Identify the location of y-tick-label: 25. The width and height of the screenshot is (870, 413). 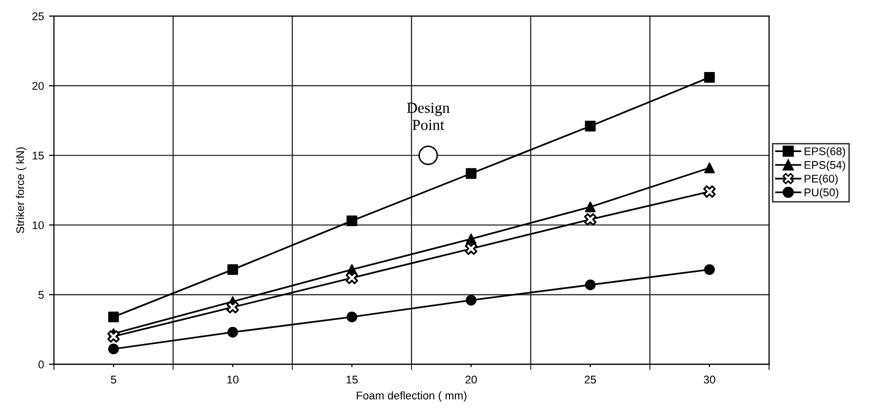
(38, 16).